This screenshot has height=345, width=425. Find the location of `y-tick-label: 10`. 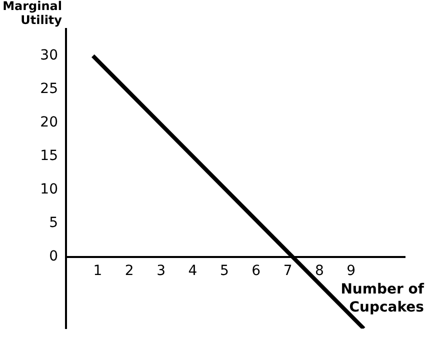

y-tick-label: 10 is located at coordinates (49, 190).